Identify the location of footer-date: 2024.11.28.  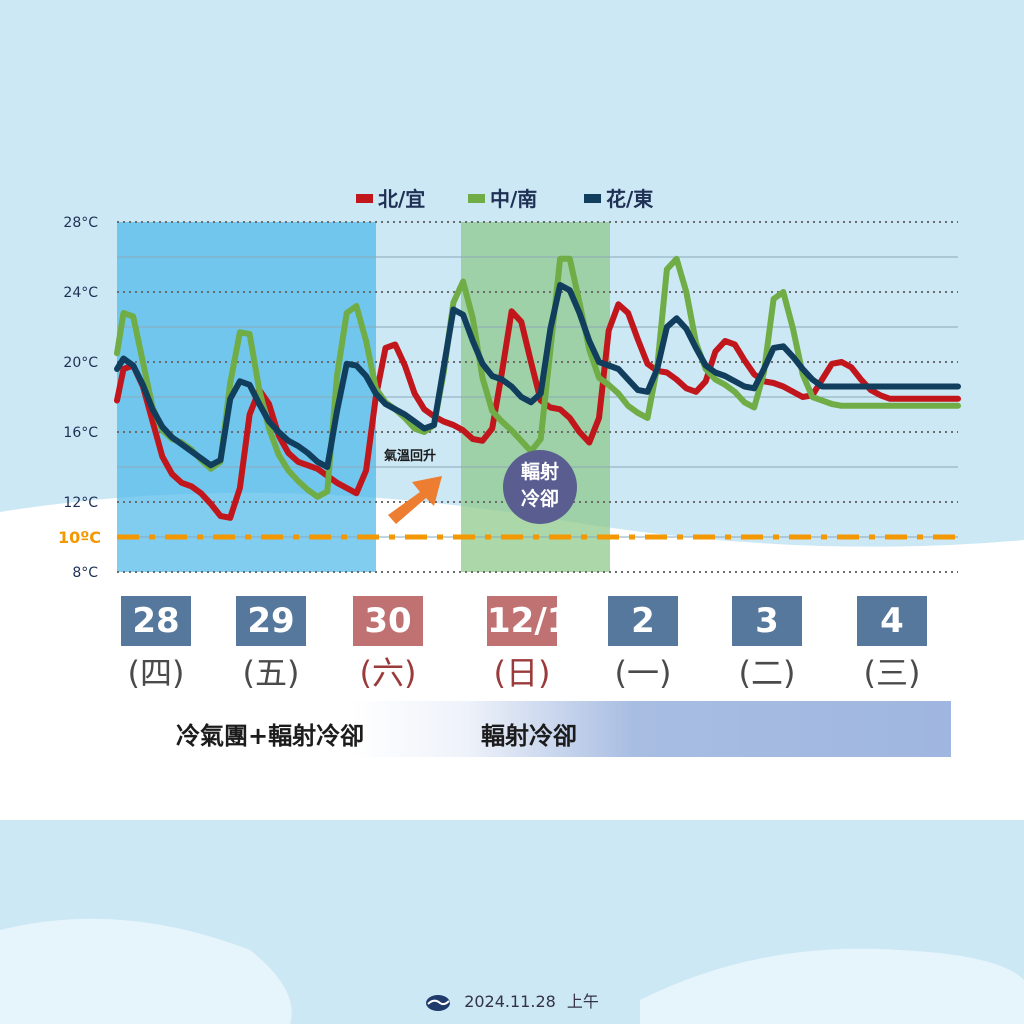
(510, 1001).